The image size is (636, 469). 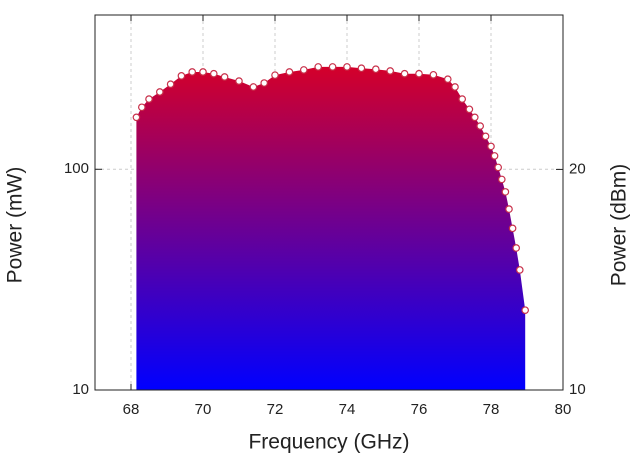 What do you see at coordinates (80, 389) in the screenshot?
I see `y-tick-label: 10` at bounding box center [80, 389].